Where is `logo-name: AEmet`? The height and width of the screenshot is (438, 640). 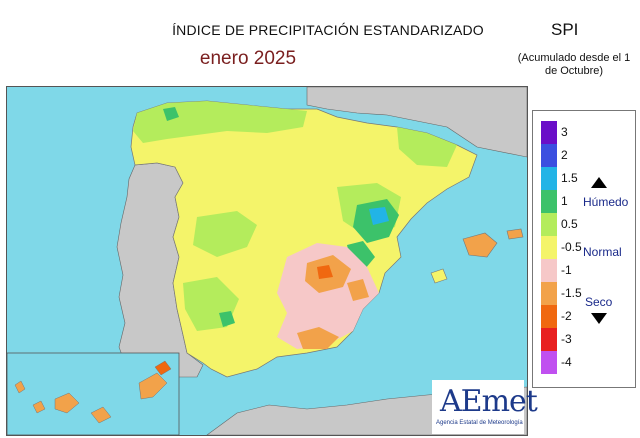
logo-name: AEmet is located at coordinates (489, 401).